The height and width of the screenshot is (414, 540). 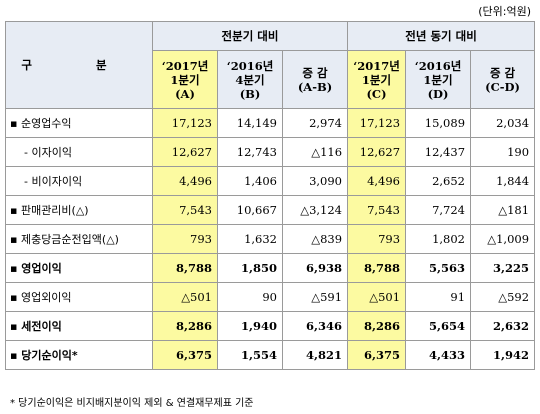 What do you see at coordinates (79, 326) in the screenshot?
I see `row-label: ▪ 세전이익` at bounding box center [79, 326].